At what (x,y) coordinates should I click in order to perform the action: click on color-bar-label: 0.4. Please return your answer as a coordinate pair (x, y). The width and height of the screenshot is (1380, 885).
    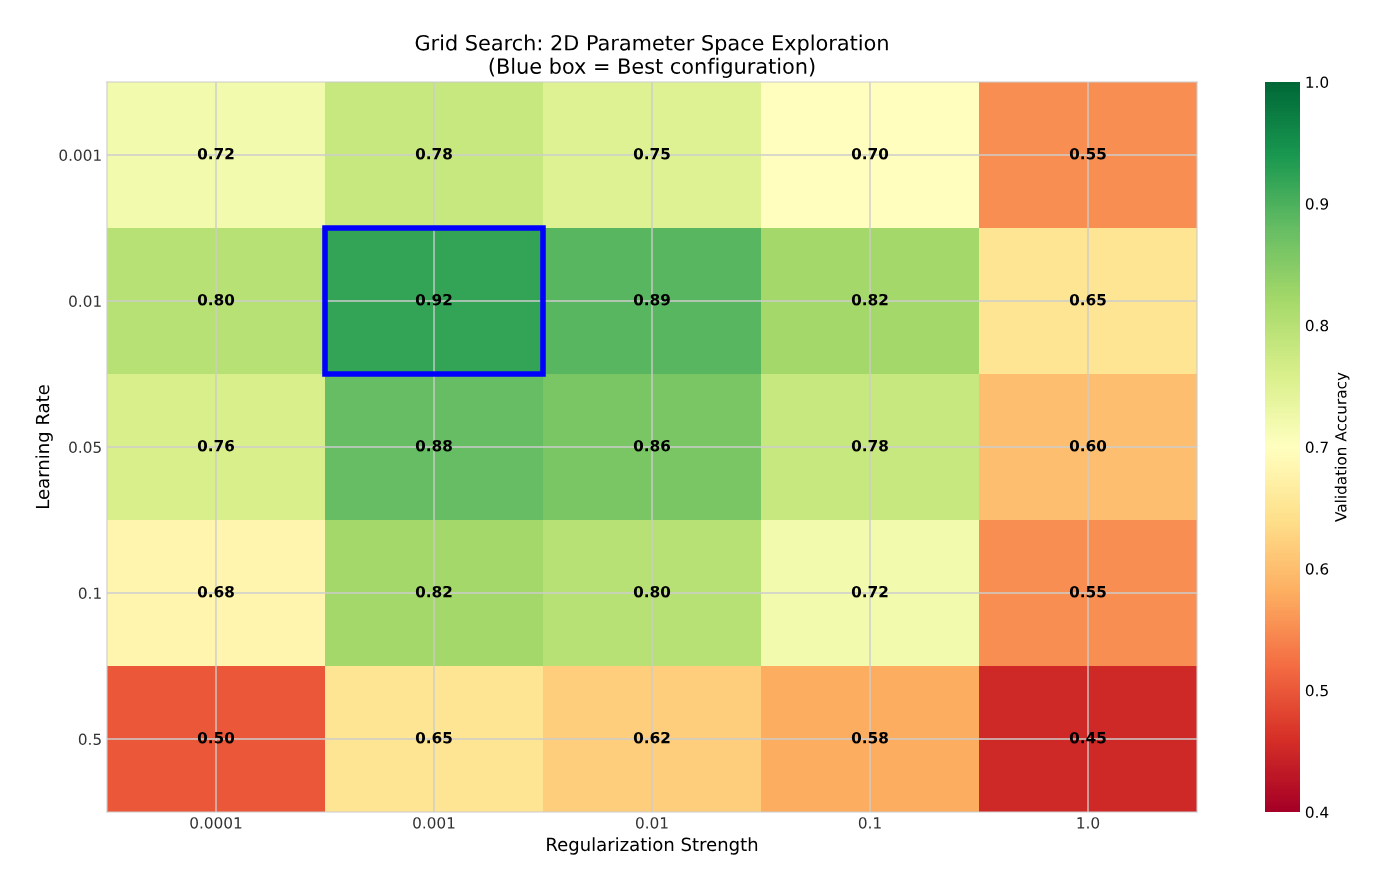
    Looking at the image, I should click on (1317, 812).